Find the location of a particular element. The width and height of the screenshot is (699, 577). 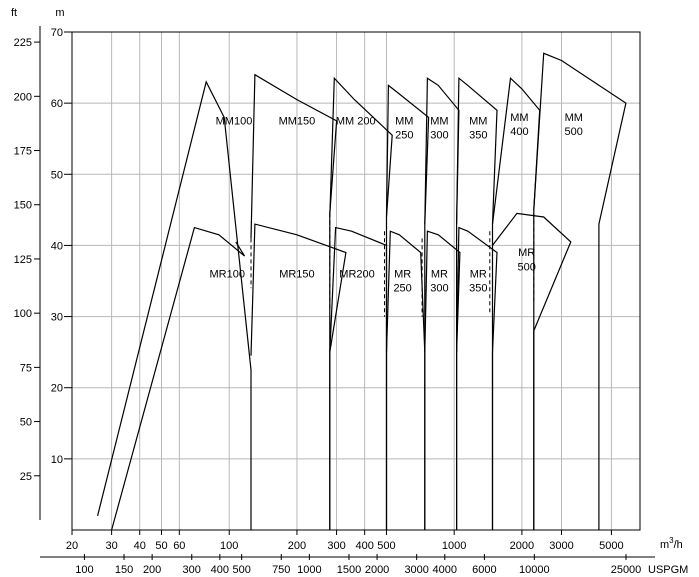

m3h-tick-label: 200 is located at coordinates (297, 546).